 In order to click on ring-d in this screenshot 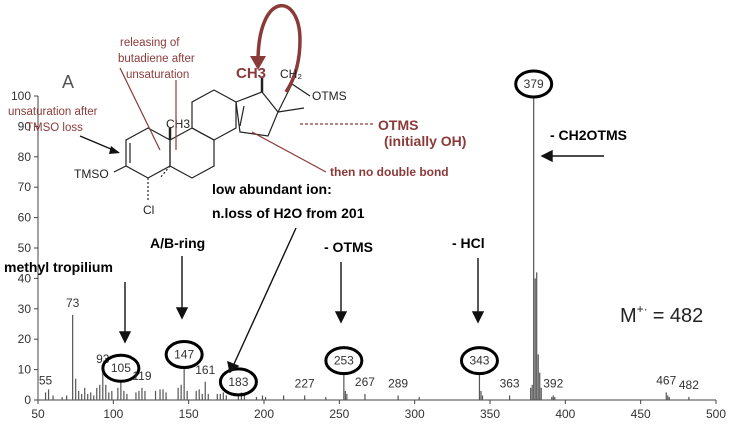, I will do `click(257, 114)`.